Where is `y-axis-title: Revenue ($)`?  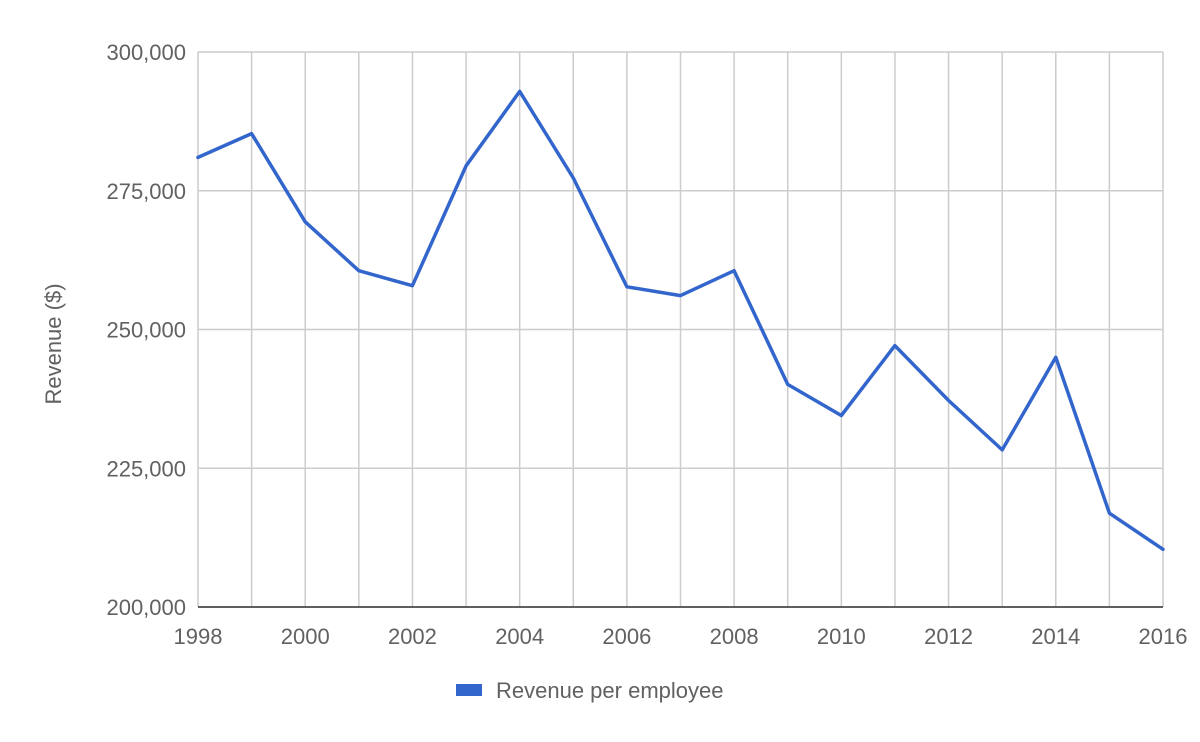 y-axis-title: Revenue ($) is located at coordinates (53, 343).